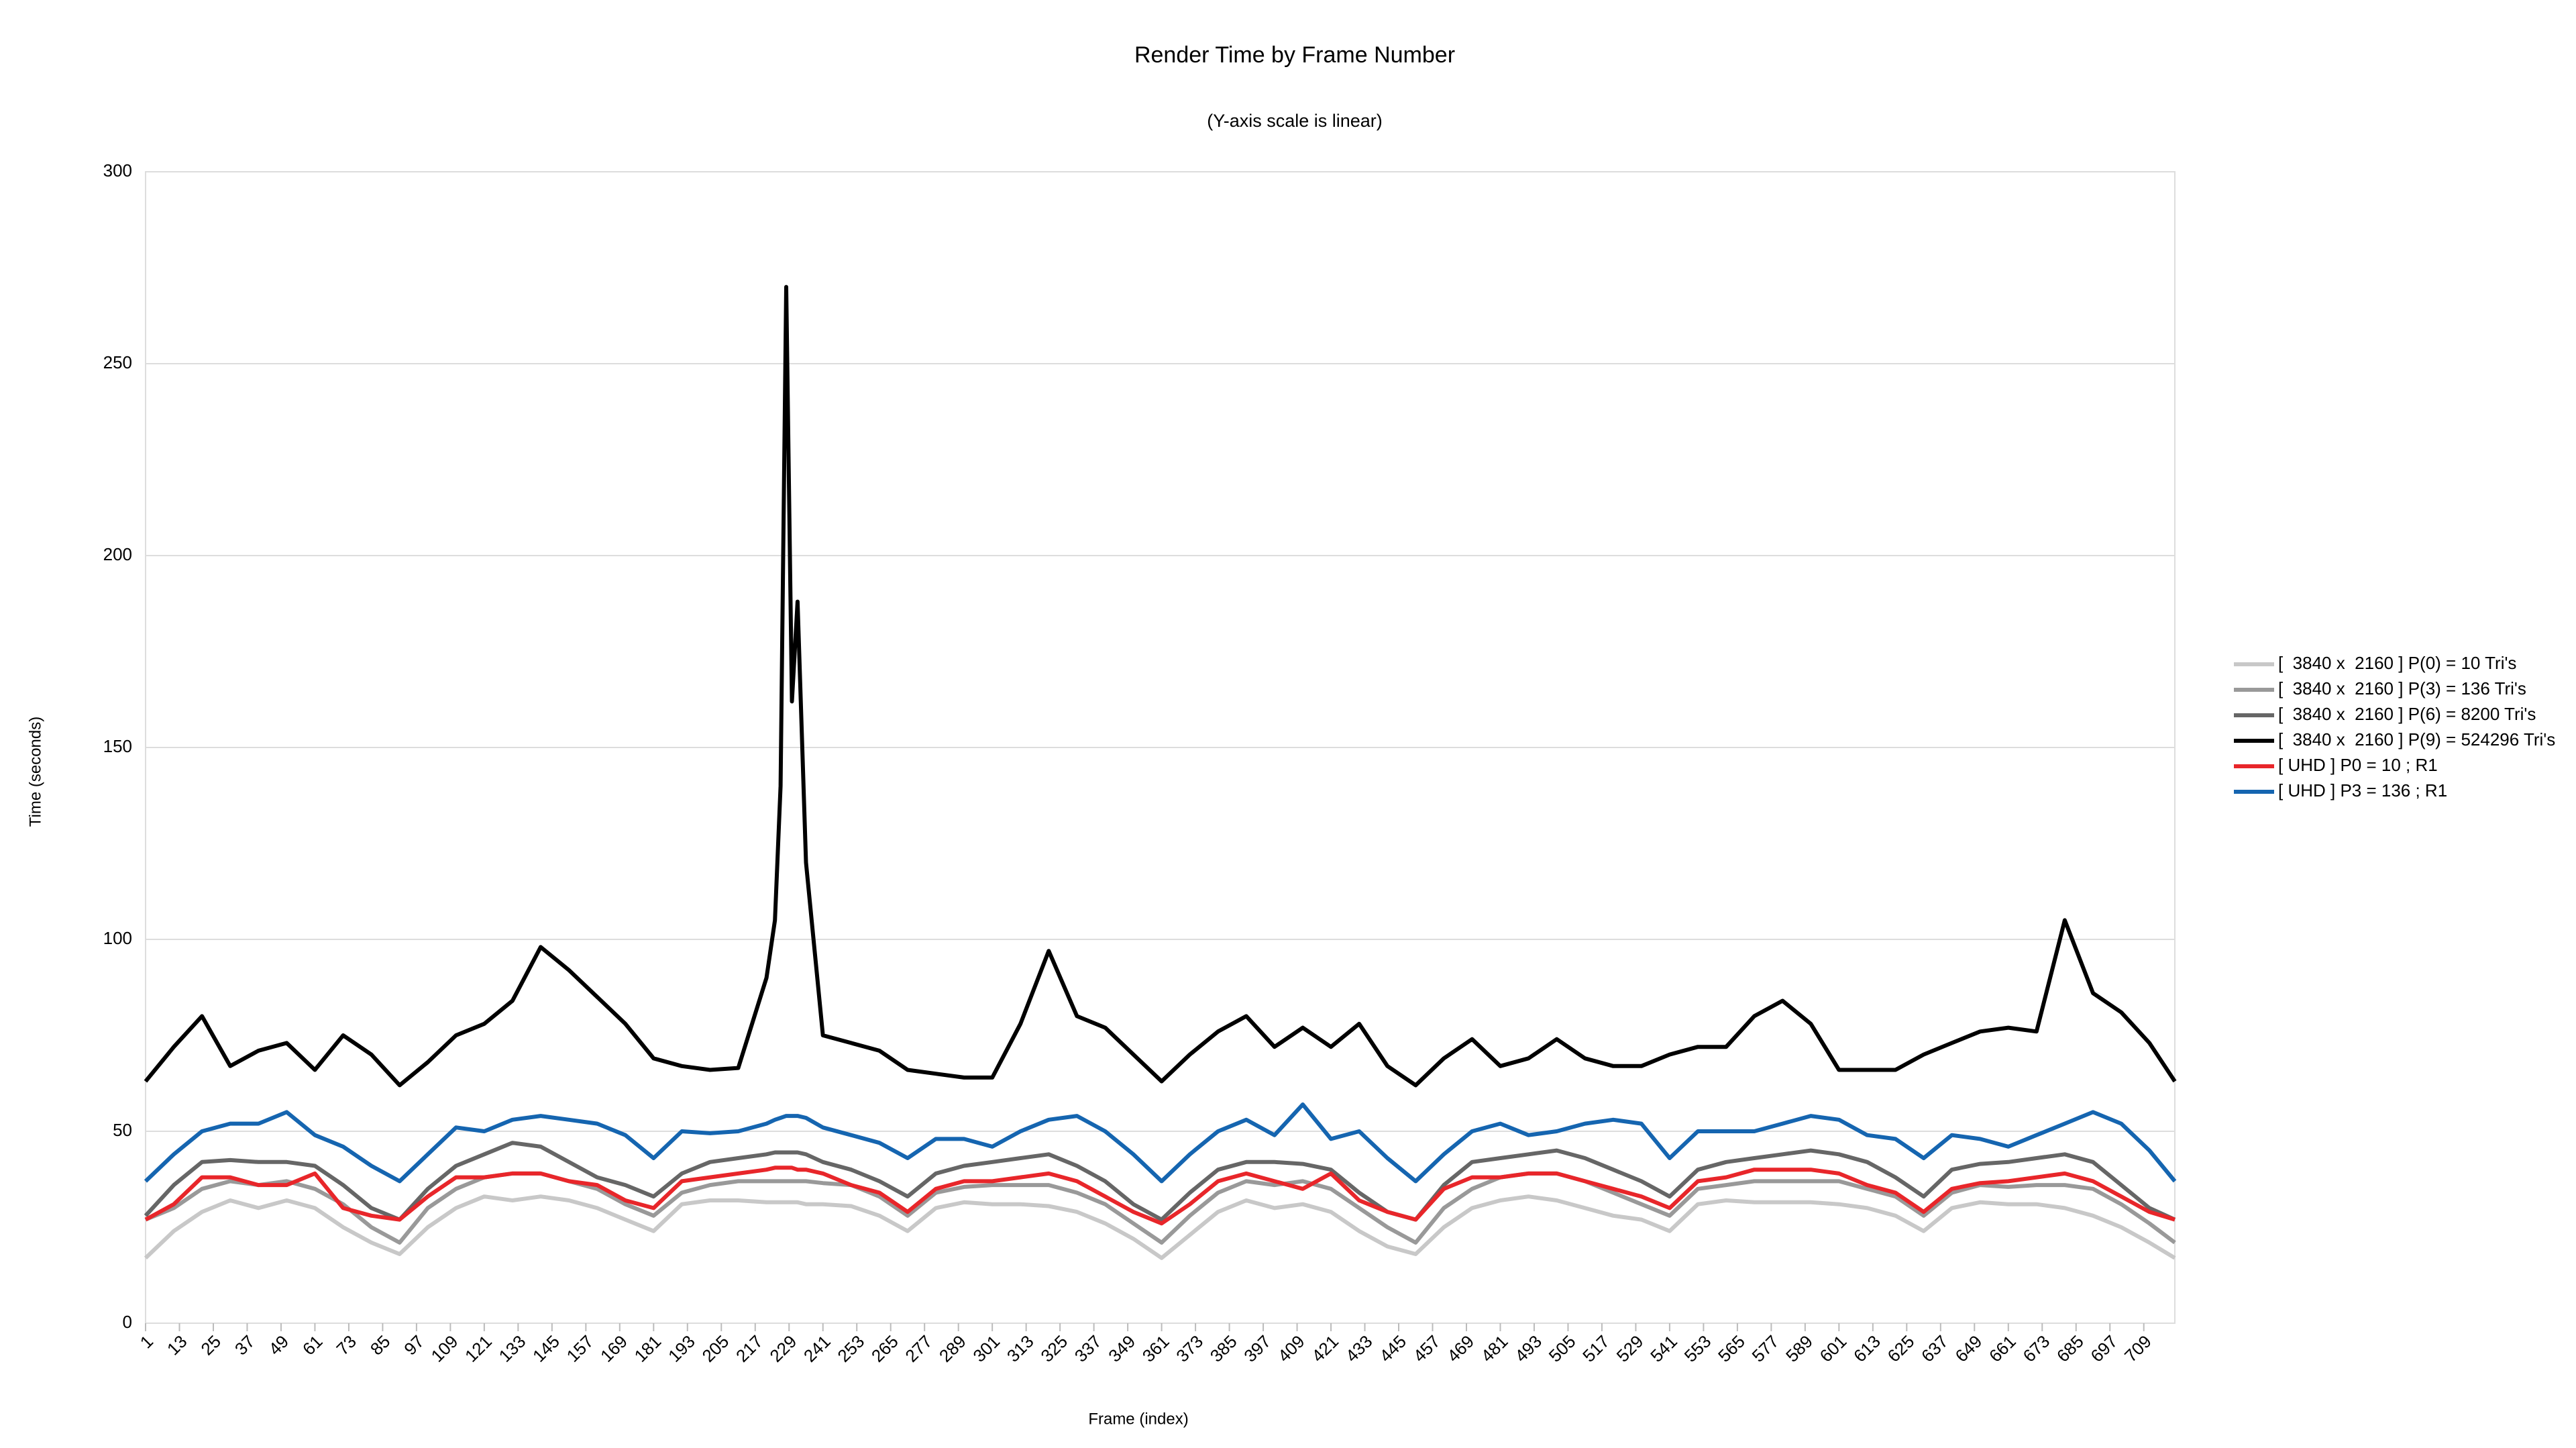  What do you see at coordinates (1731, 1348) in the screenshot?
I see `x-tick-label: 565` at bounding box center [1731, 1348].